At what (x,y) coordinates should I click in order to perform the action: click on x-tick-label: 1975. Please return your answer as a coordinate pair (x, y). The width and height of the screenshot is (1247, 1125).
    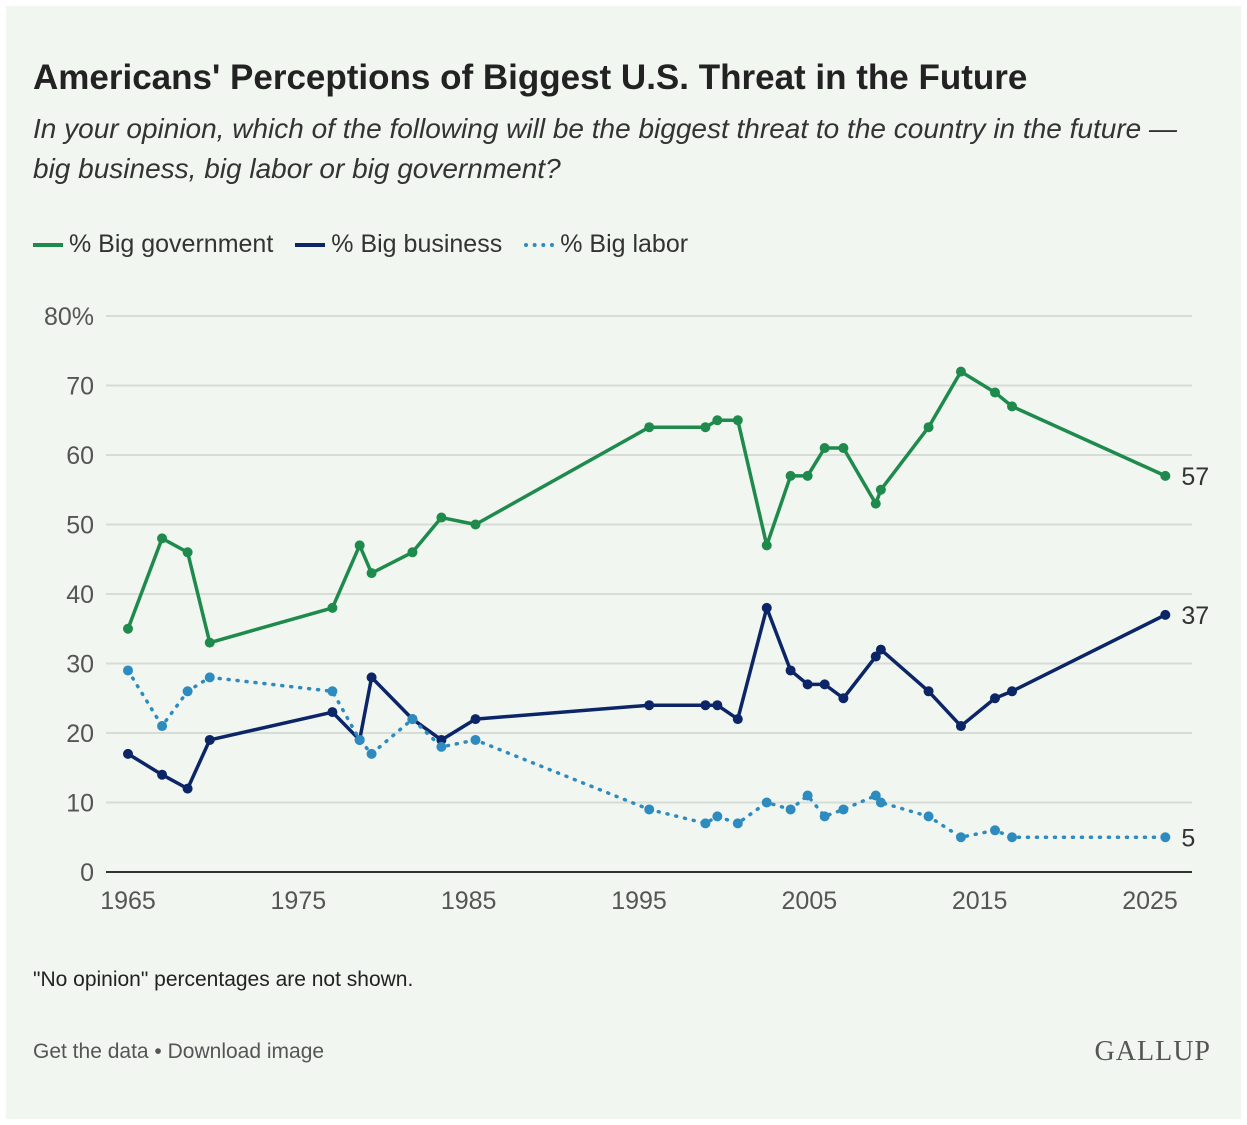
    Looking at the image, I should click on (299, 901).